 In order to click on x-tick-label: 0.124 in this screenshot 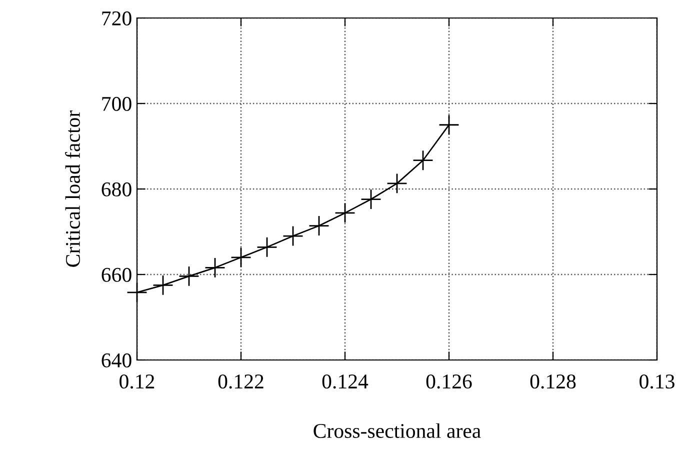, I will do `click(345, 381)`.